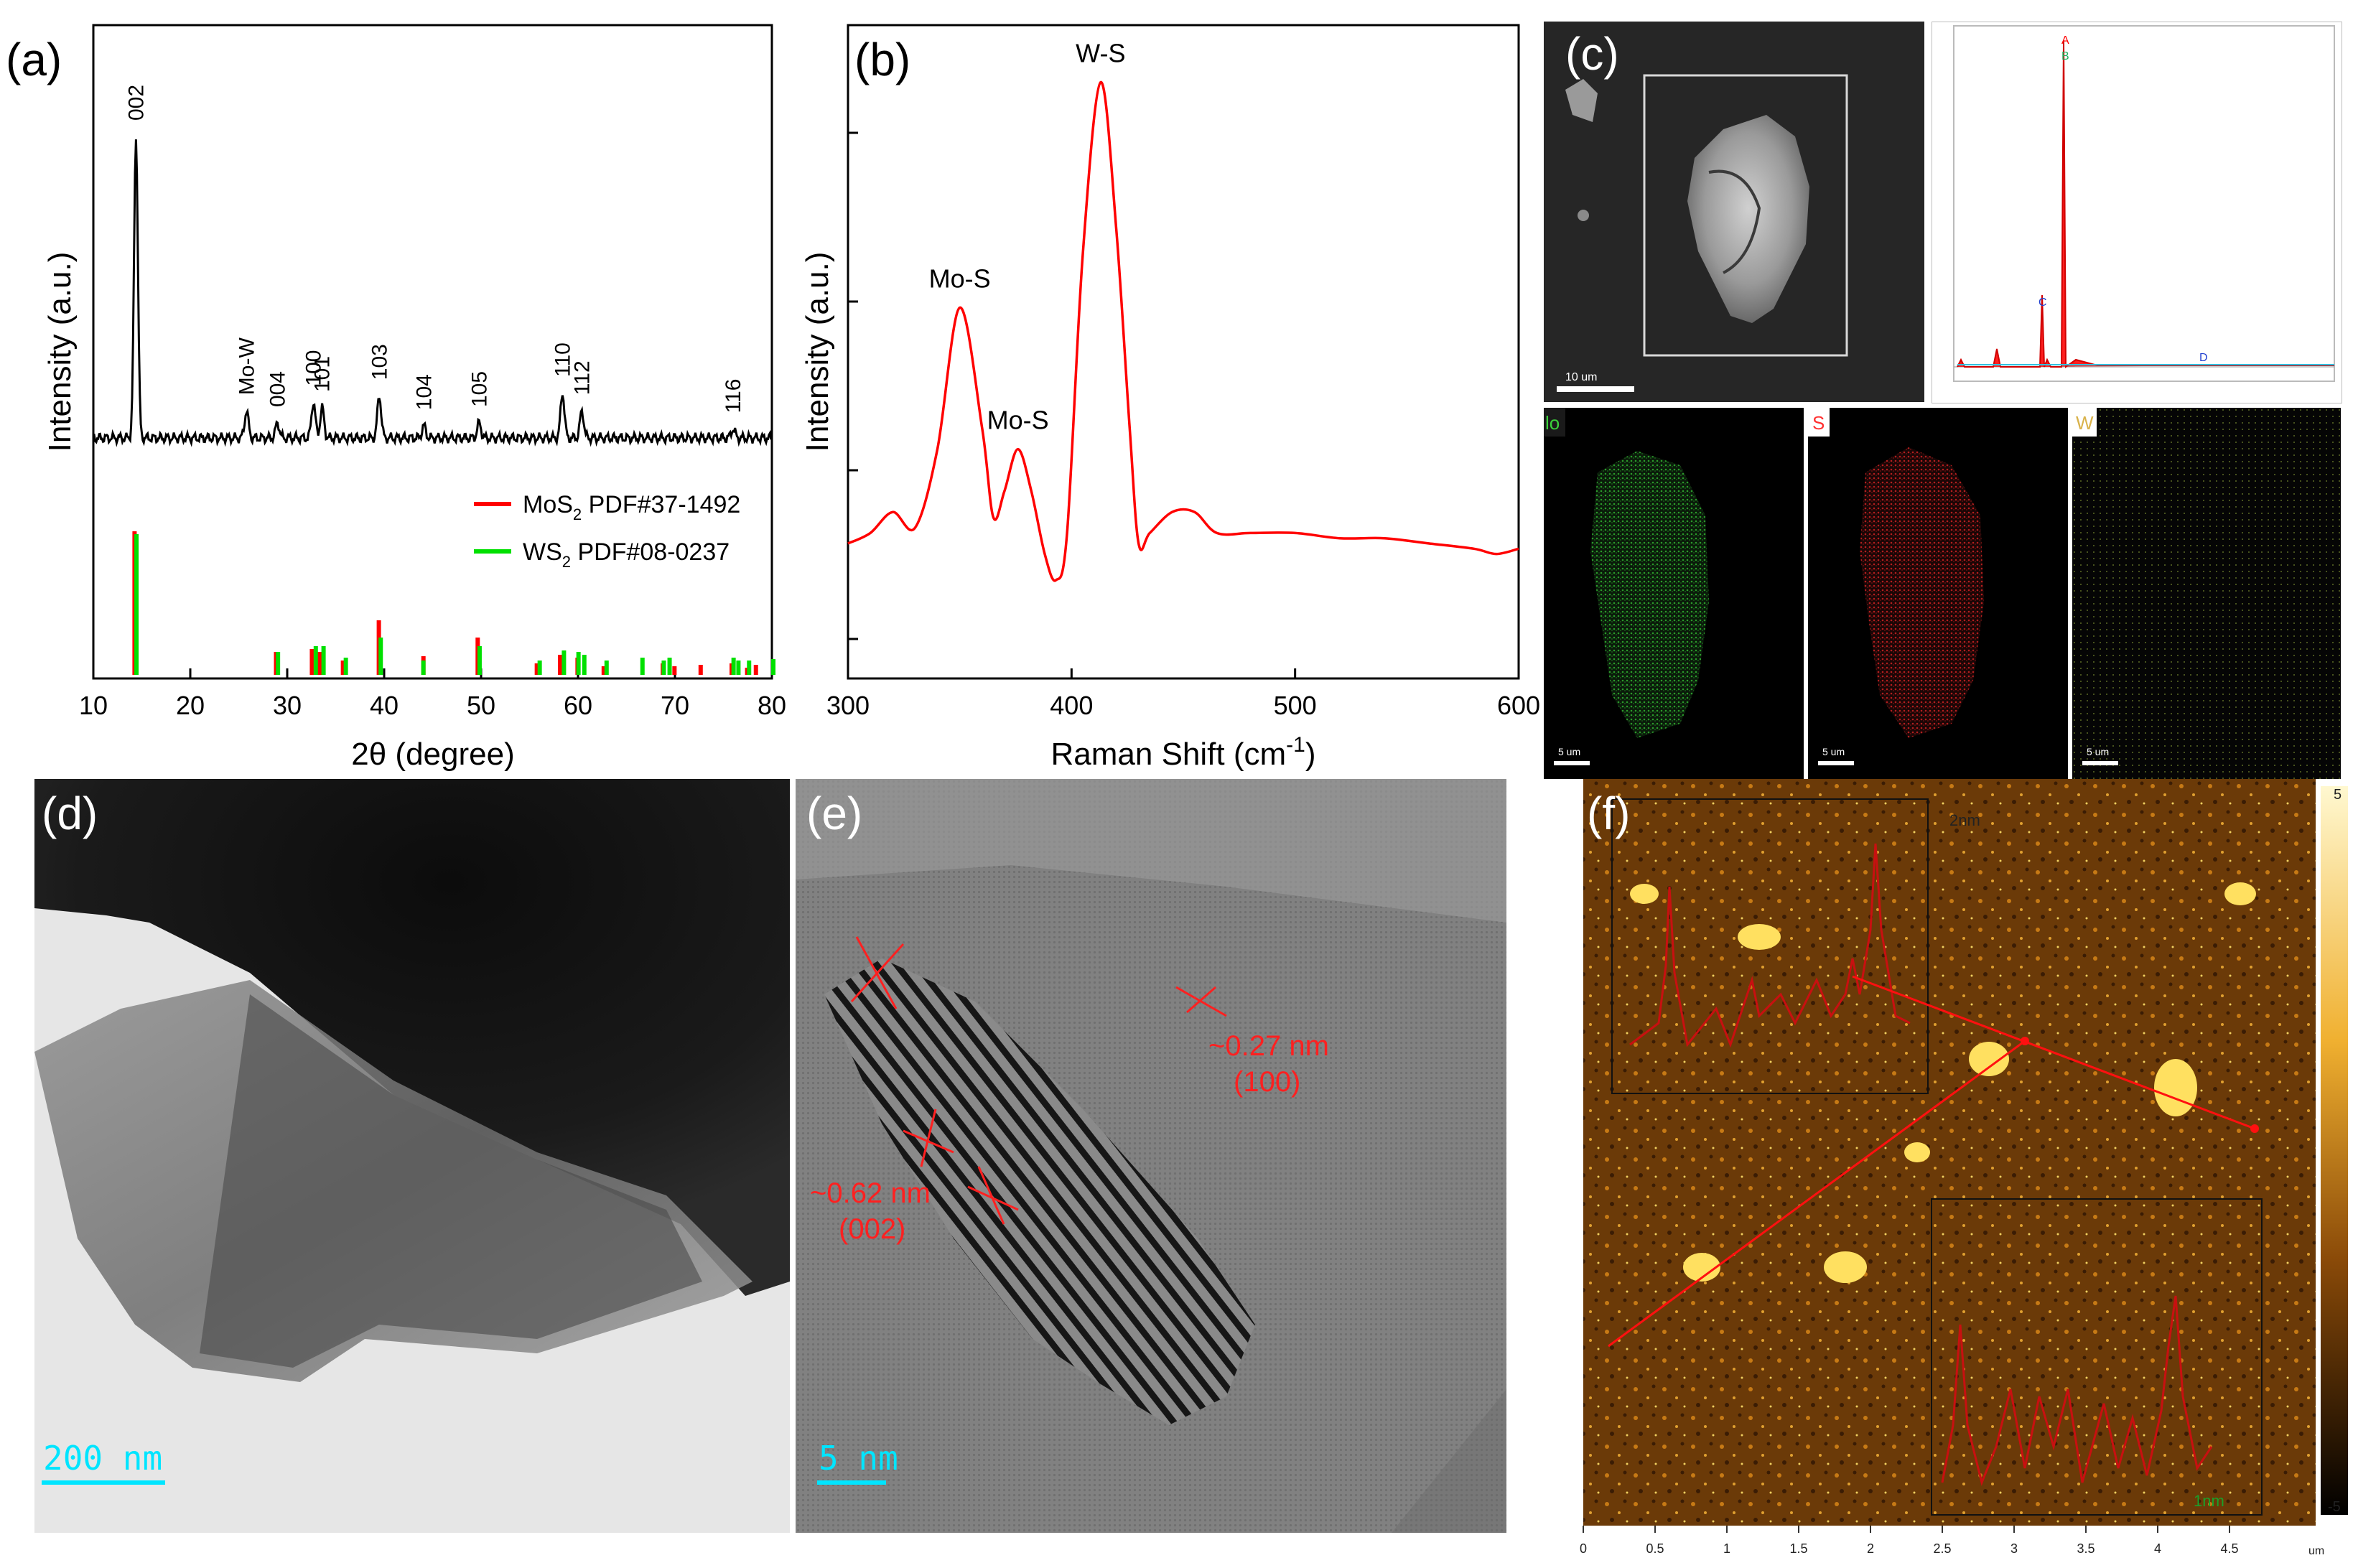 This screenshot has height=1568, width=2353. I want to click on sem-image: 10 um, so click(1734, 212).